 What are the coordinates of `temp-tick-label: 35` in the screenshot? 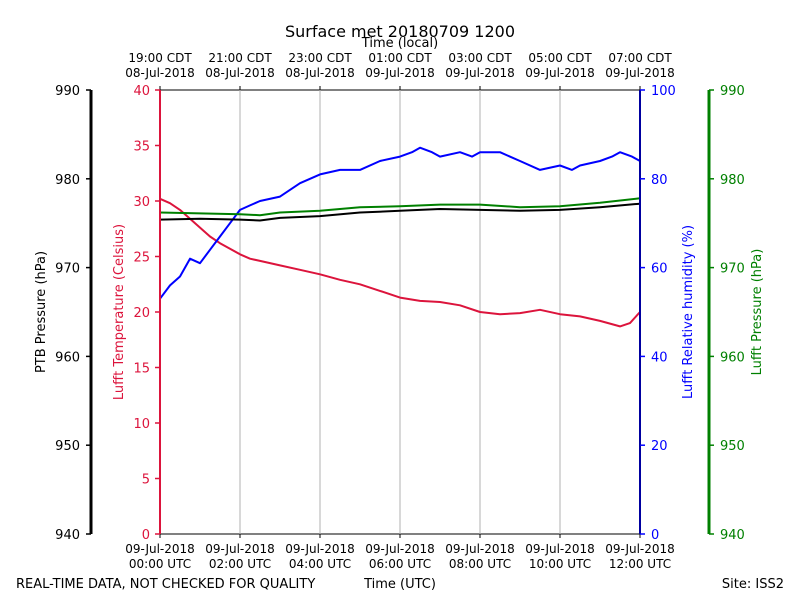 It's located at (141, 147).